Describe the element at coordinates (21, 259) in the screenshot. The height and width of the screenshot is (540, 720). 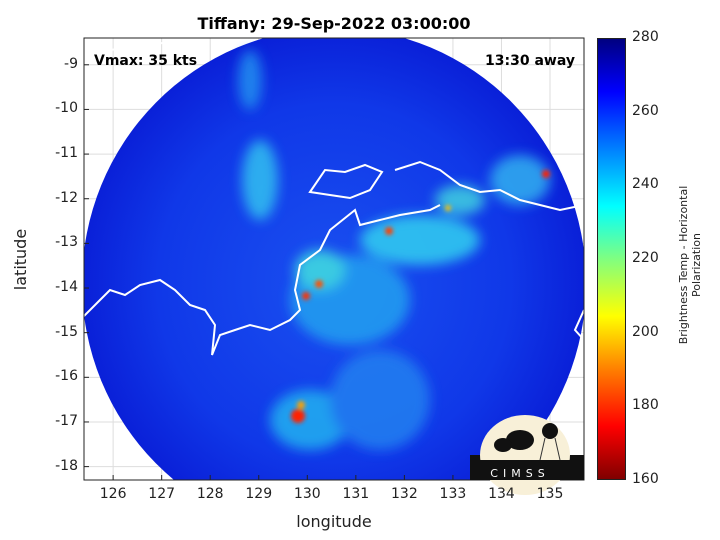
I see `y-axis-label: latitude` at that location.